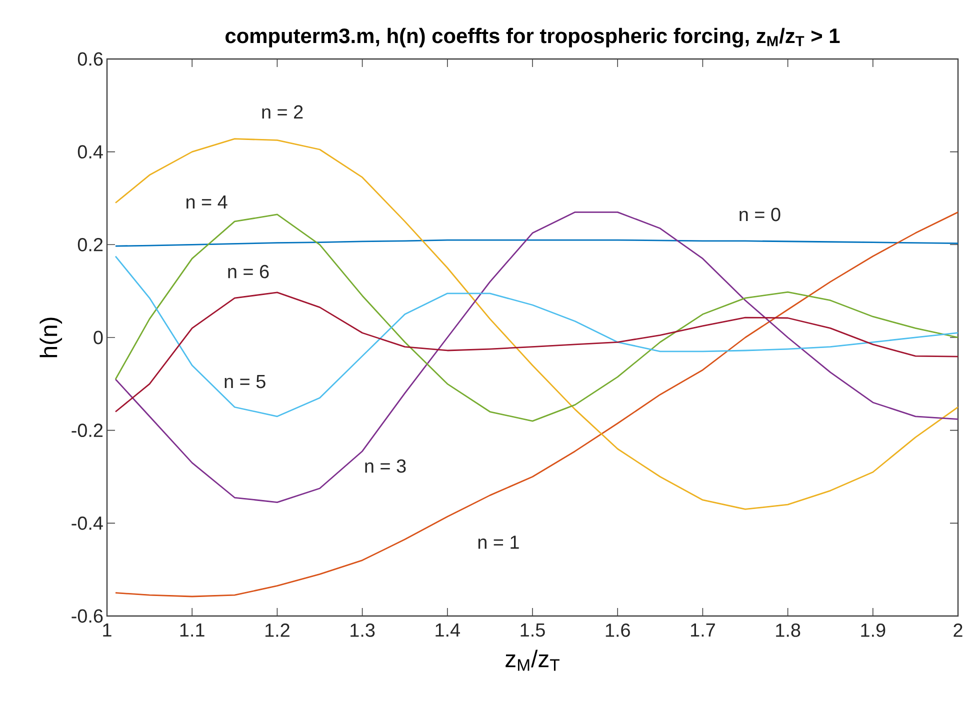  Describe the element at coordinates (90, 245) in the screenshot. I see `y-tick-label: 0.2` at that location.